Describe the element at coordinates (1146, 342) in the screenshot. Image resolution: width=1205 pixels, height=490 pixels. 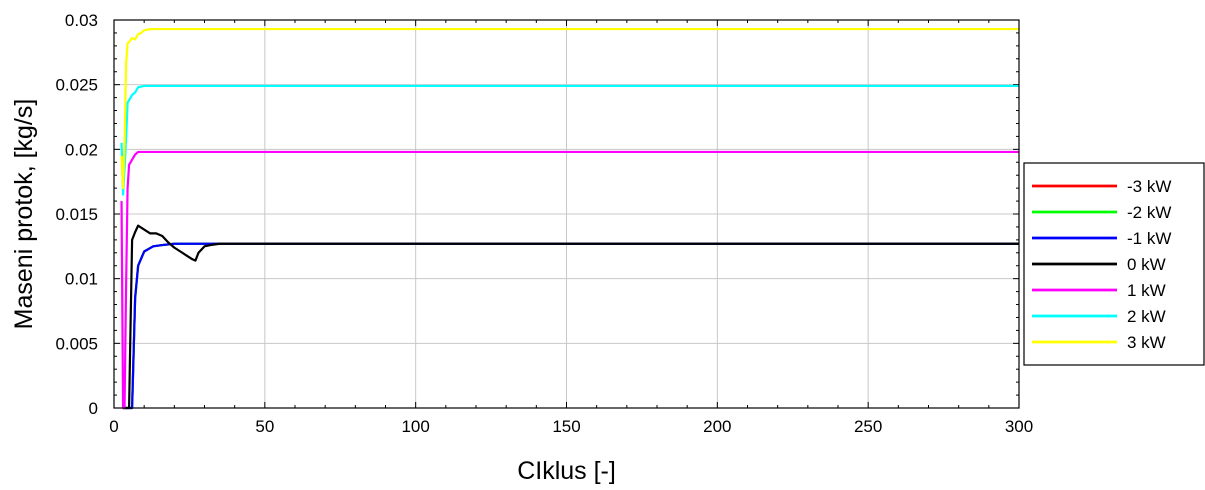
I see `legend-label: 3 kW` at that location.